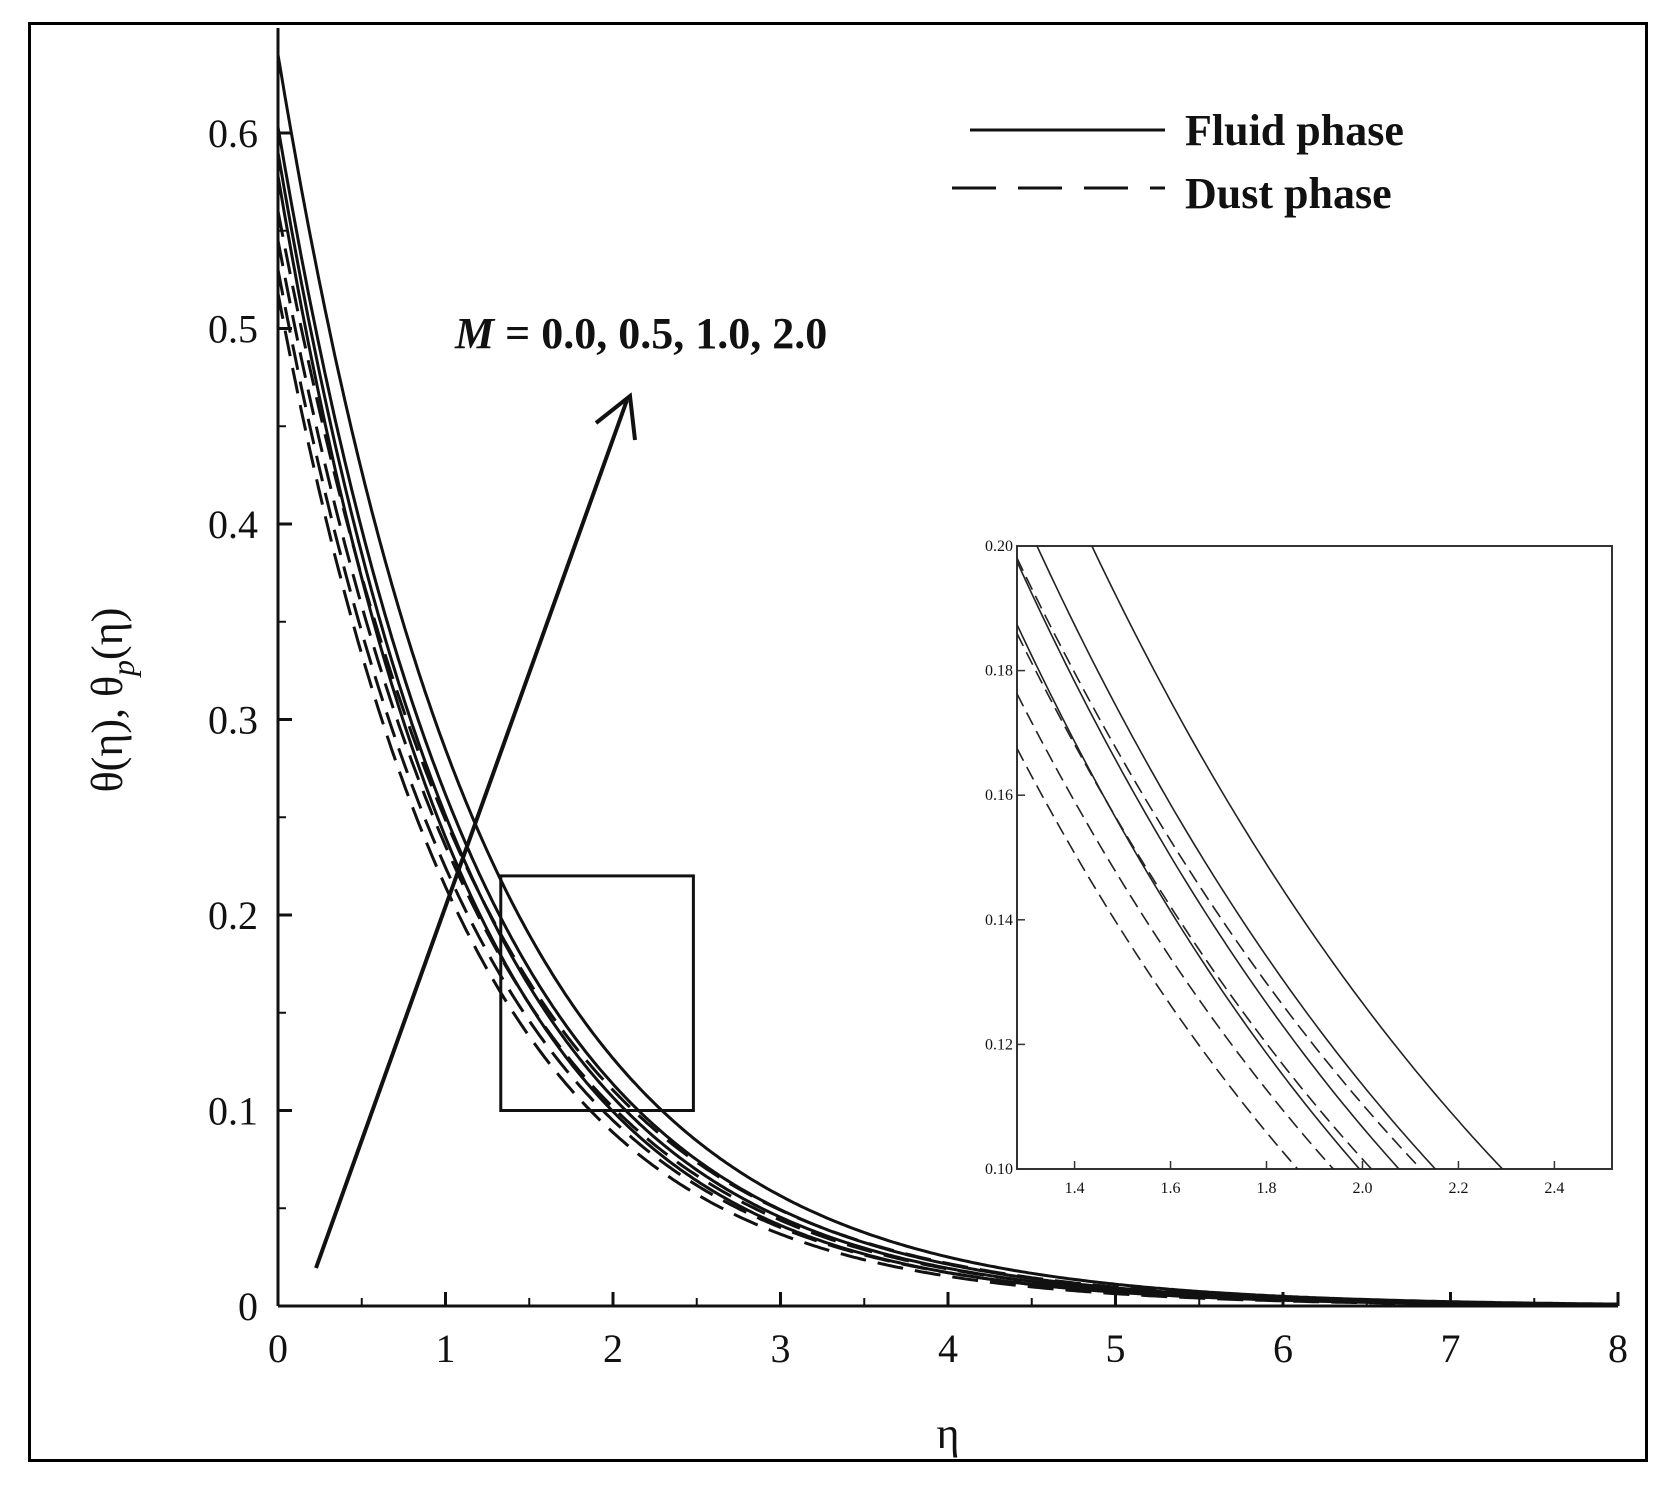 Image resolution: width=1680 pixels, height=1489 pixels. I want to click on y-label-part: (η), so click(107, 634).